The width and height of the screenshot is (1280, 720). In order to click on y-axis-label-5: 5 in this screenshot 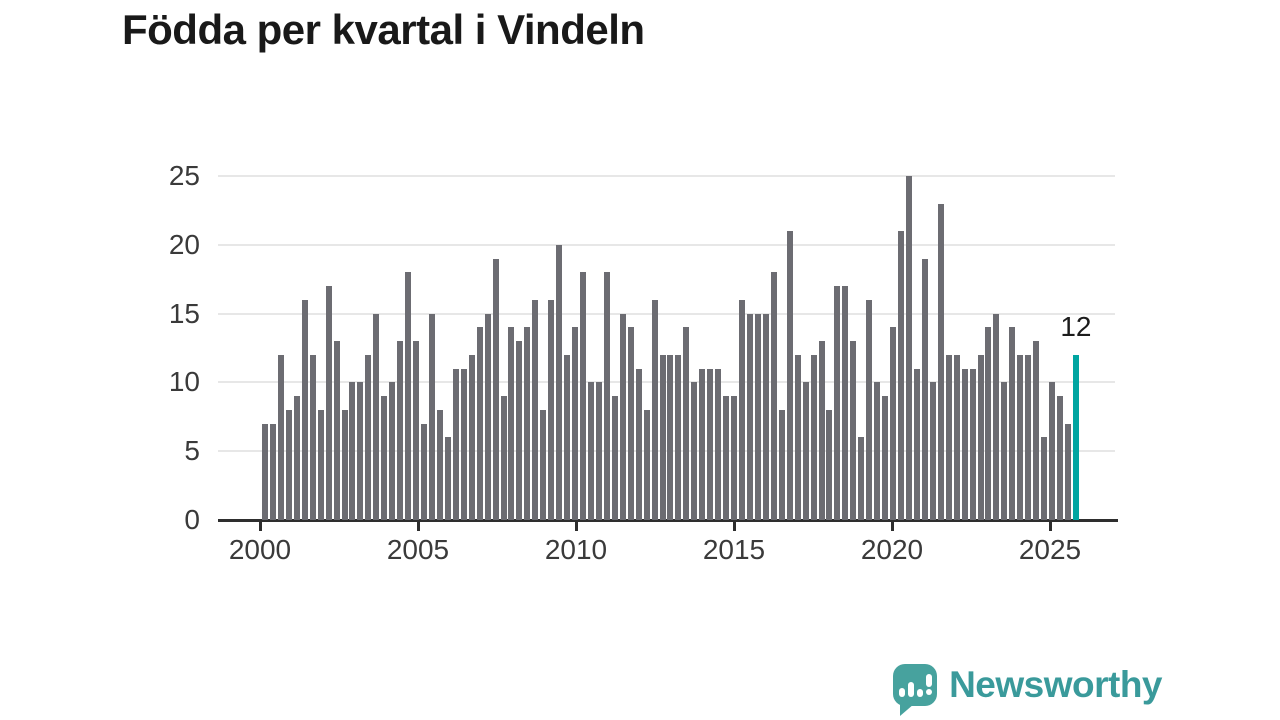, I will do `click(192, 451)`.